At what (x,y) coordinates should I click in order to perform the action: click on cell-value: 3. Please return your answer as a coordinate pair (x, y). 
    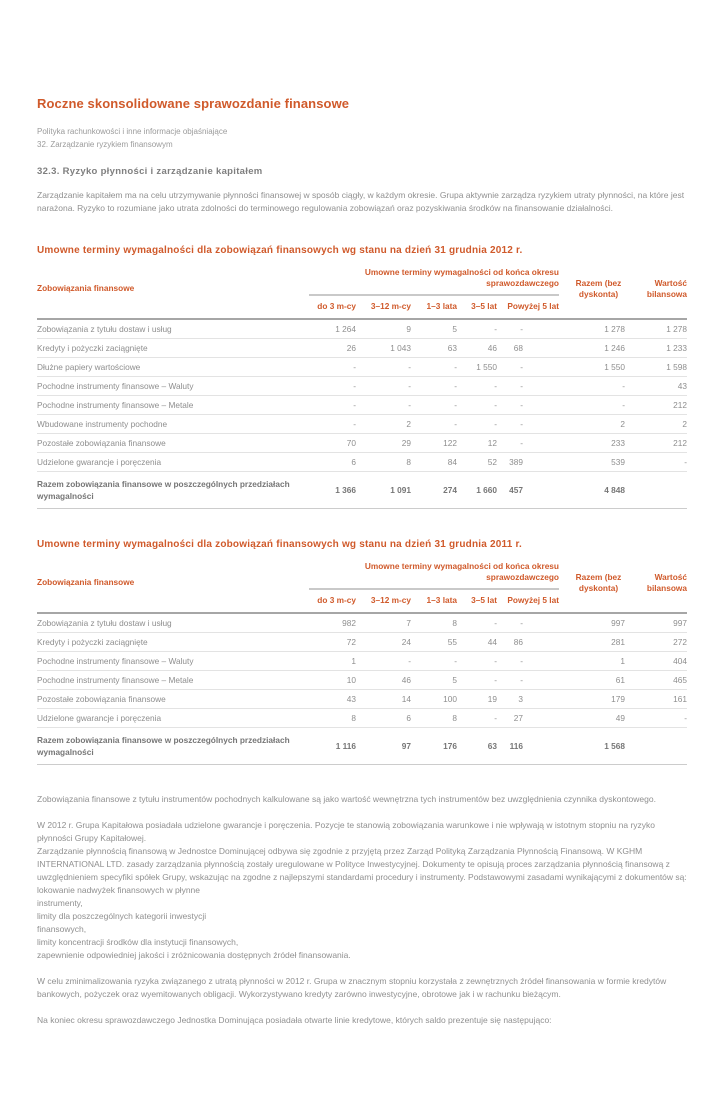
    Looking at the image, I should click on (520, 699).